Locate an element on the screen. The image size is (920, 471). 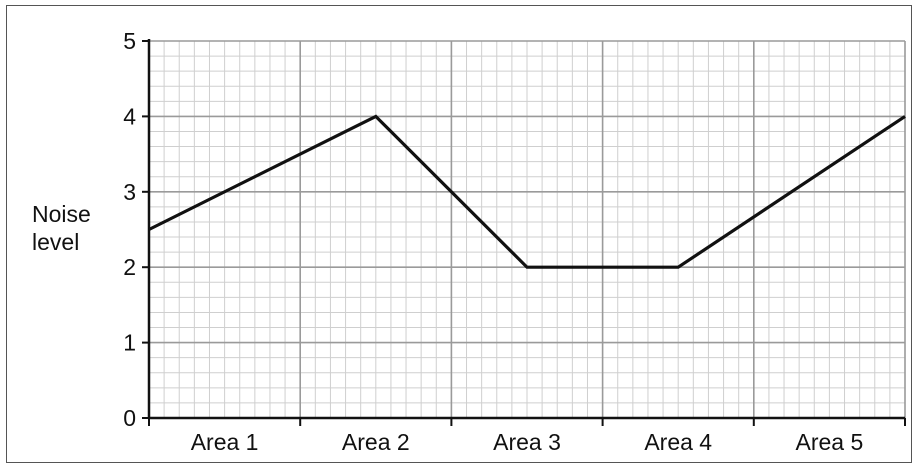
y-tick-label: 1 is located at coordinates (129, 343).